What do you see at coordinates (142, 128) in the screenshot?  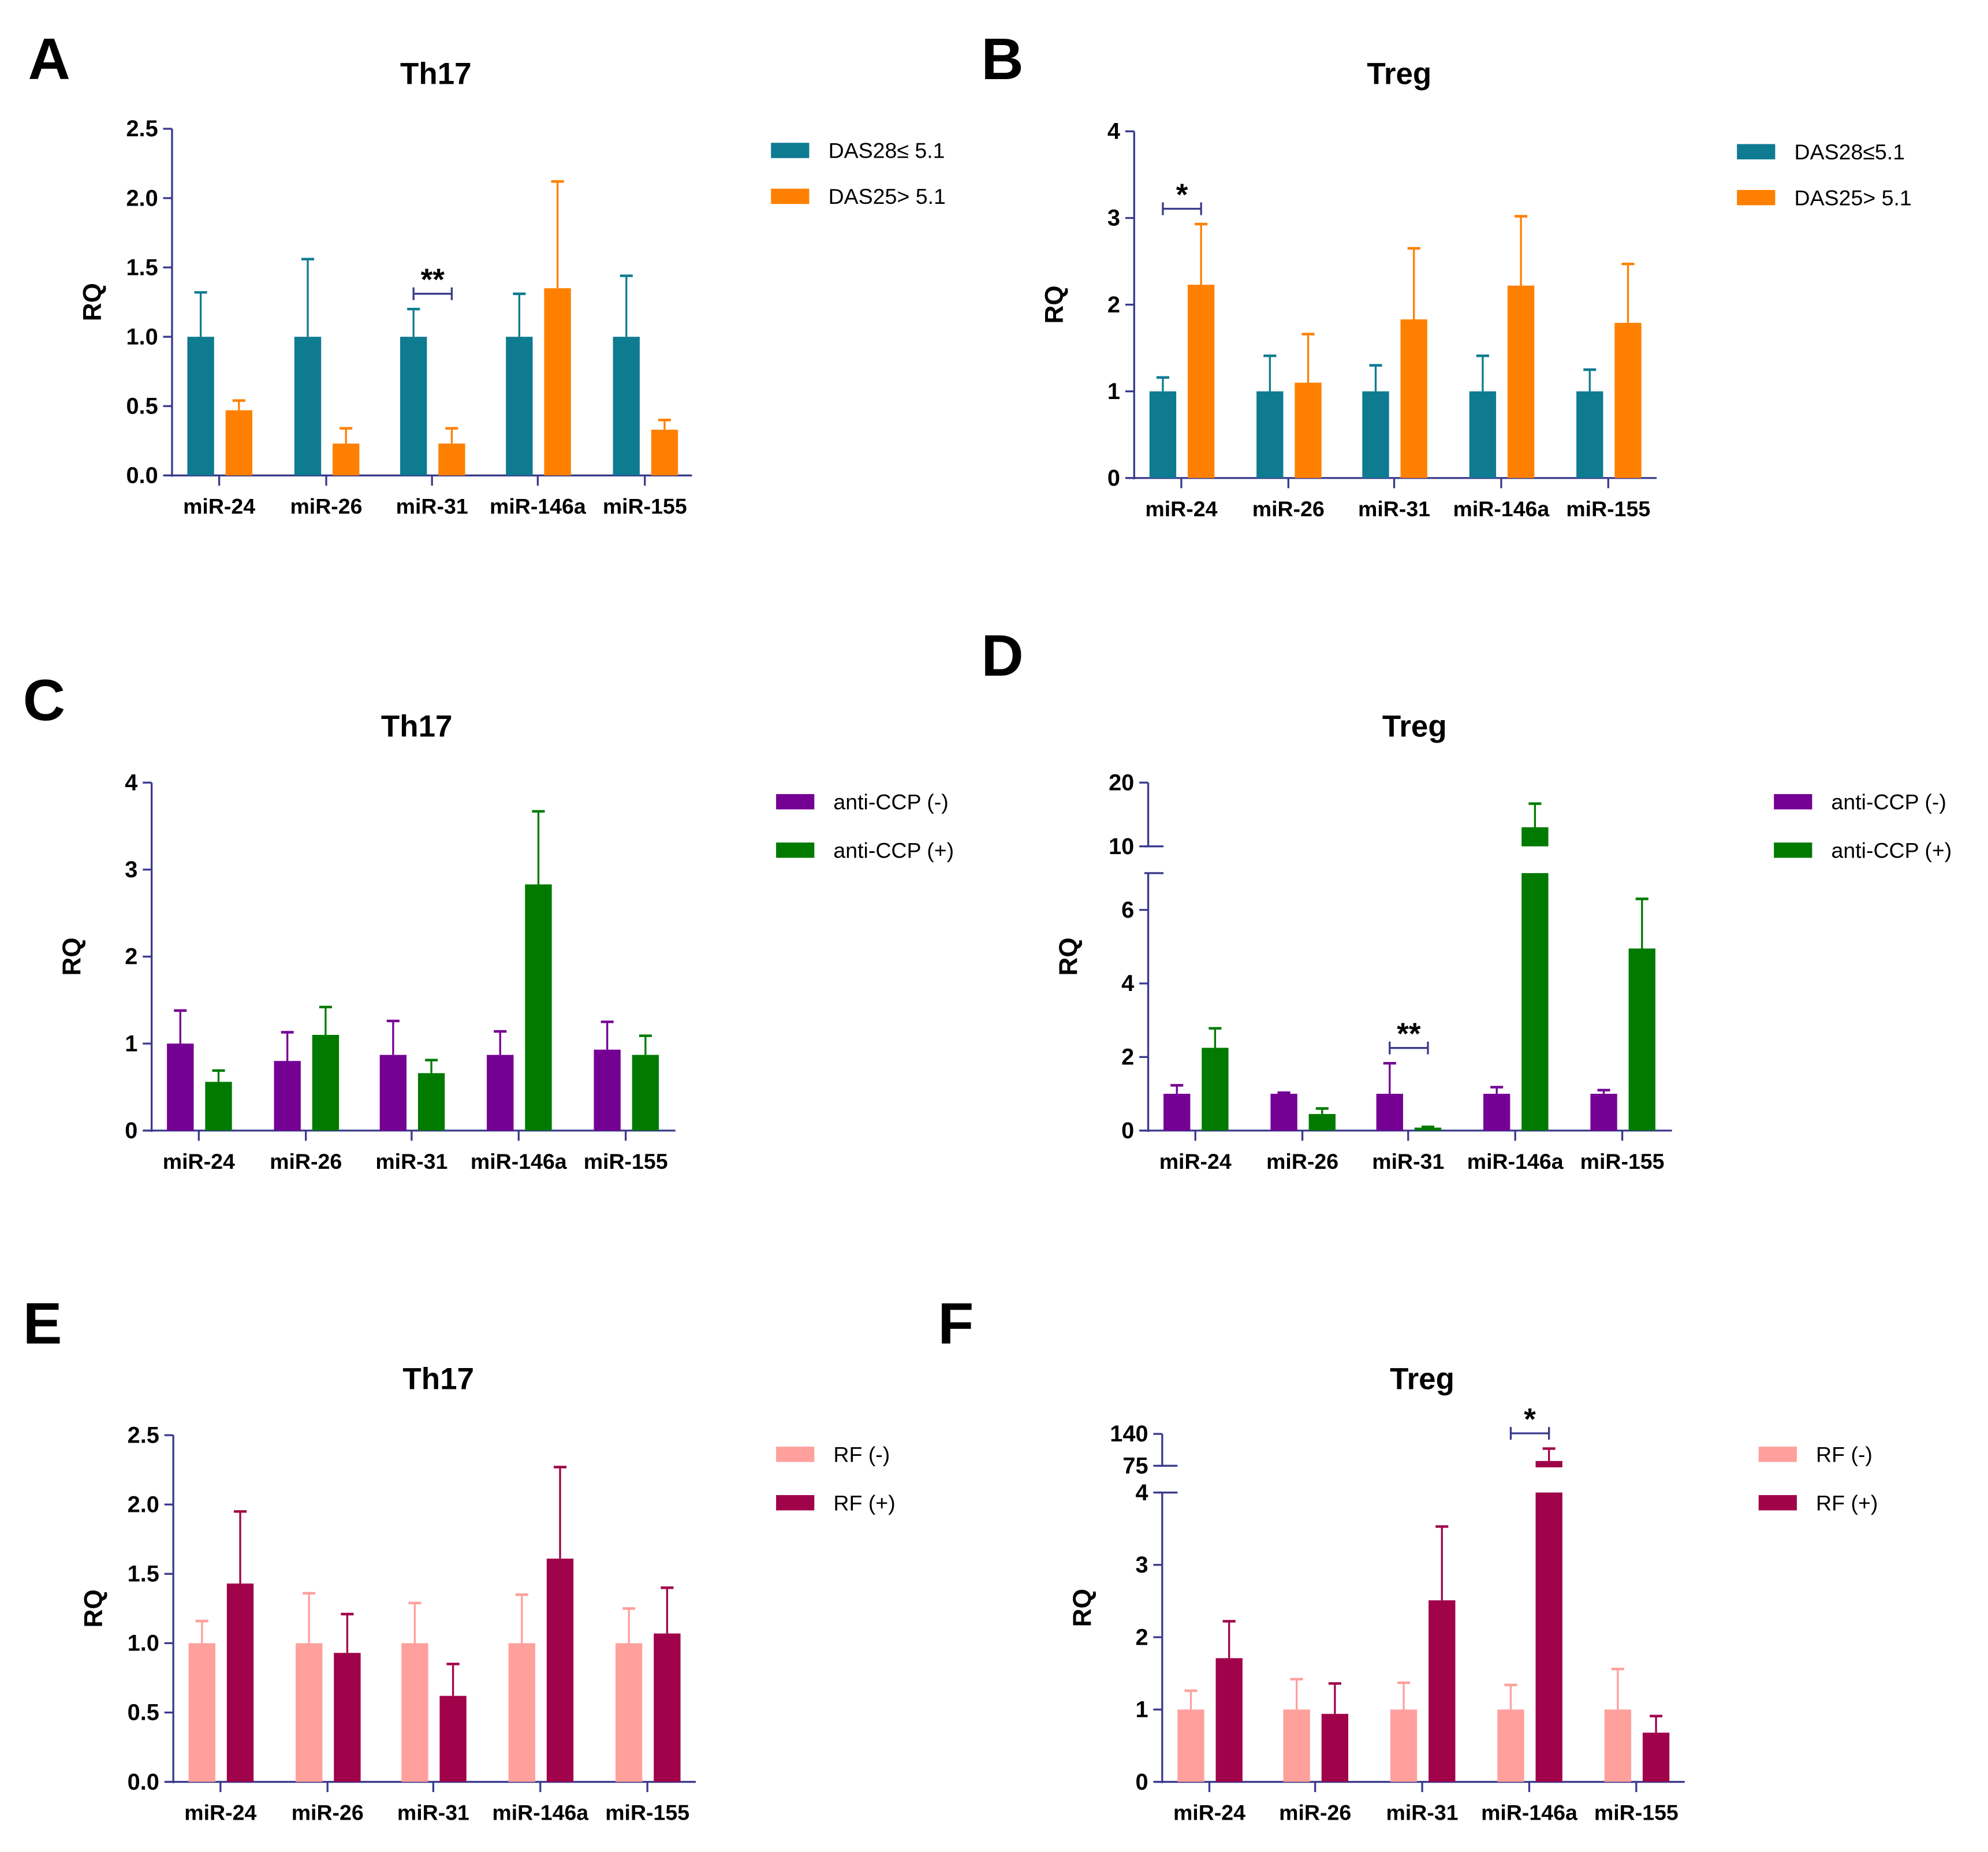 I see `y-tick-label: 2.5` at bounding box center [142, 128].